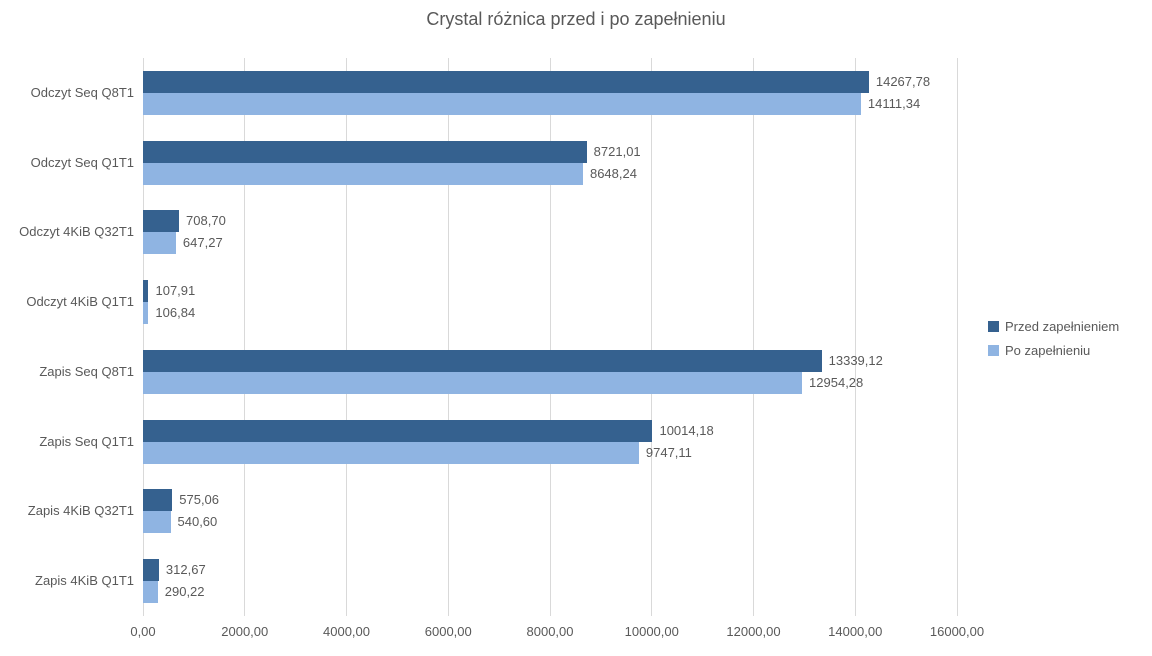 This screenshot has width=1152, height=656. I want to click on x-axis-tick-label: 16000,00, so click(957, 631).